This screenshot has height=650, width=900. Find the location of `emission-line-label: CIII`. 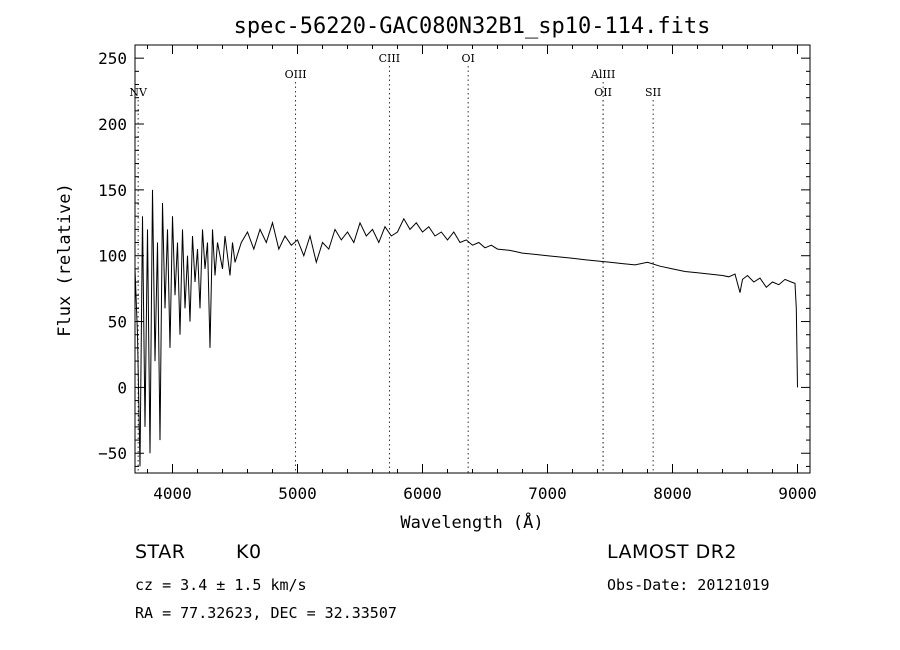

emission-line-label: CIII is located at coordinates (389, 58).